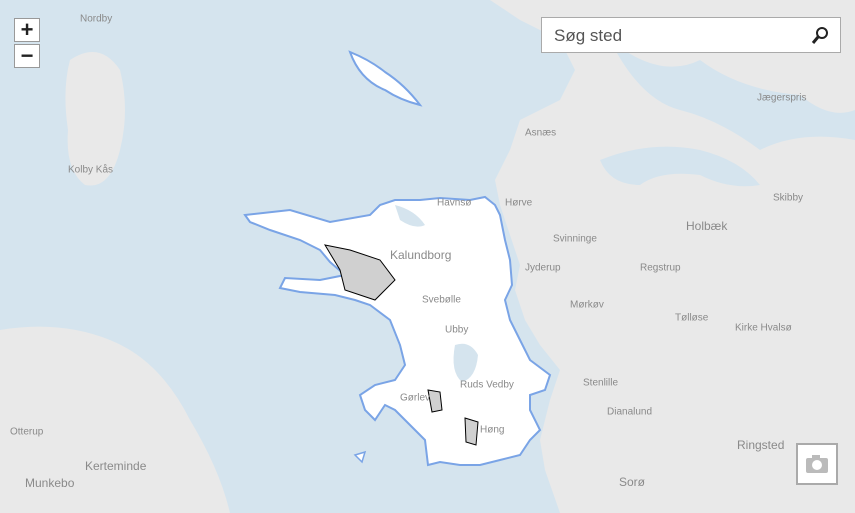 Image resolution: width=855 pixels, height=513 pixels. What do you see at coordinates (600, 383) in the screenshot?
I see `place-label: Stenlille` at bounding box center [600, 383].